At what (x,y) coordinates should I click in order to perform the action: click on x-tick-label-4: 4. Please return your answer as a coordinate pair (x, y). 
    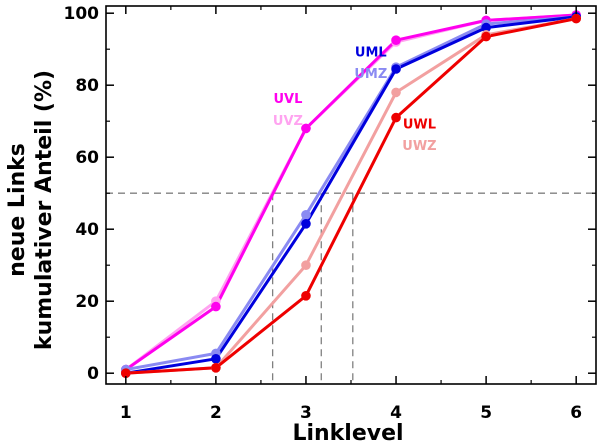
    Looking at the image, I should click on (396, 413).